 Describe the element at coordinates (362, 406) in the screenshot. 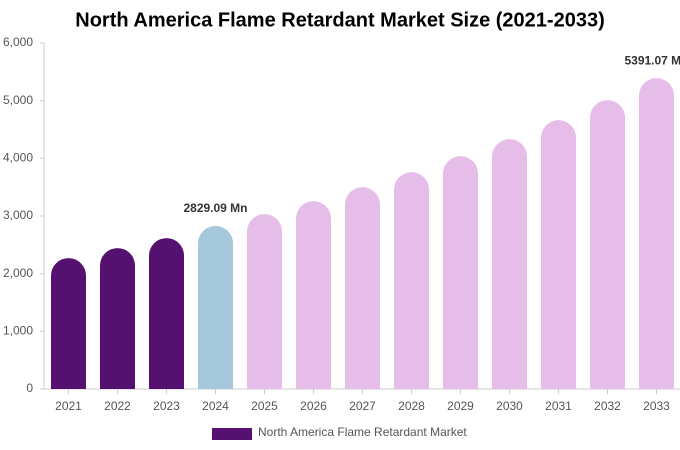

I see `x-tick-label: 2027` at that location.